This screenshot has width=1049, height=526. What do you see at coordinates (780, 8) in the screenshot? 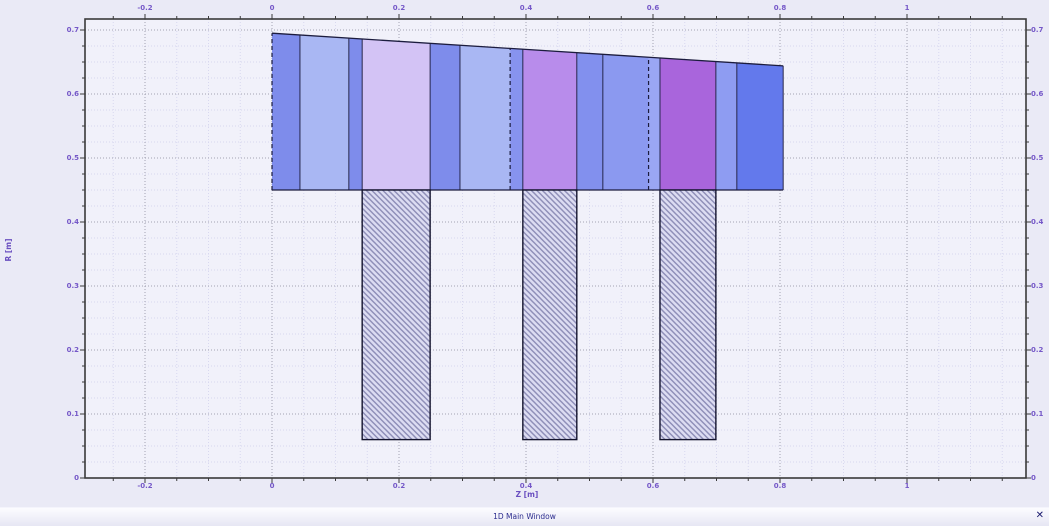
I see `x-tick-label-top: 0.8` at bounding box center [780, 8].